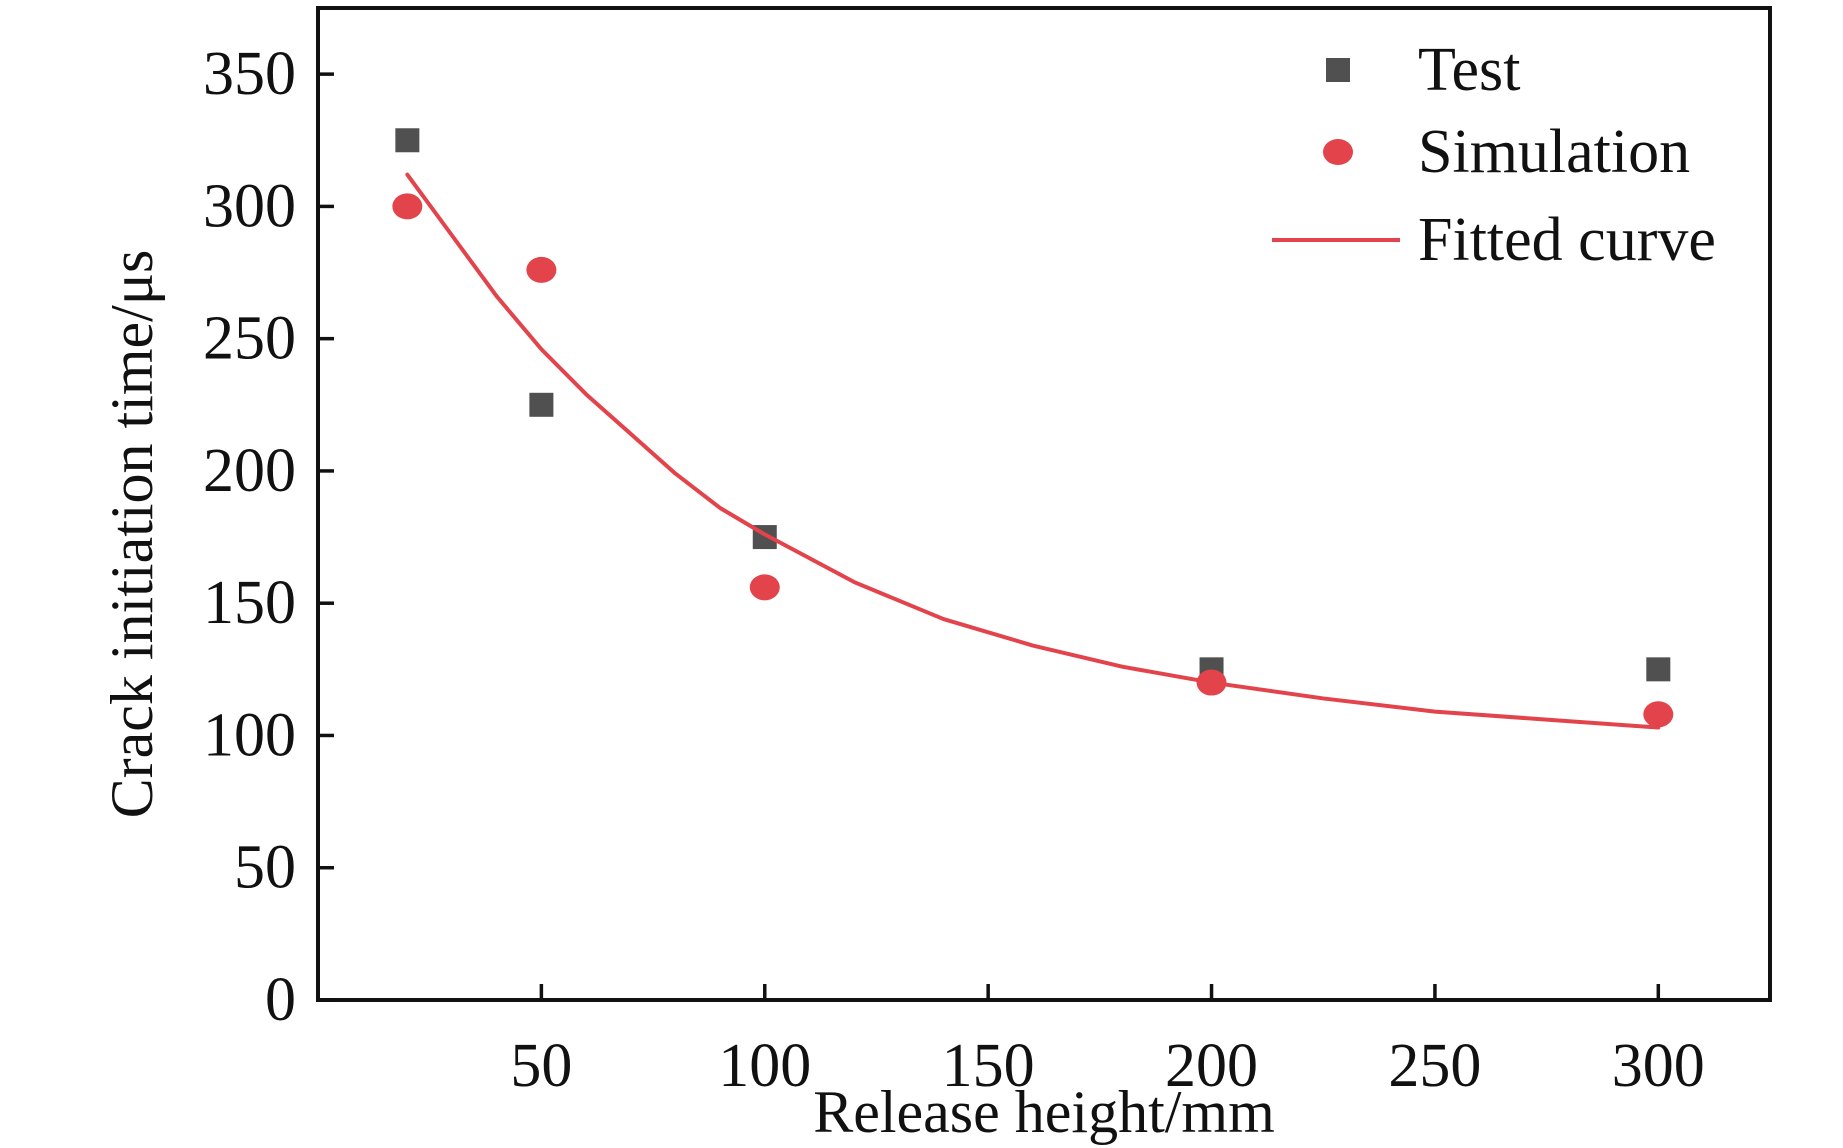  I want to click on y-tick-label: 350, so click(249, 74).